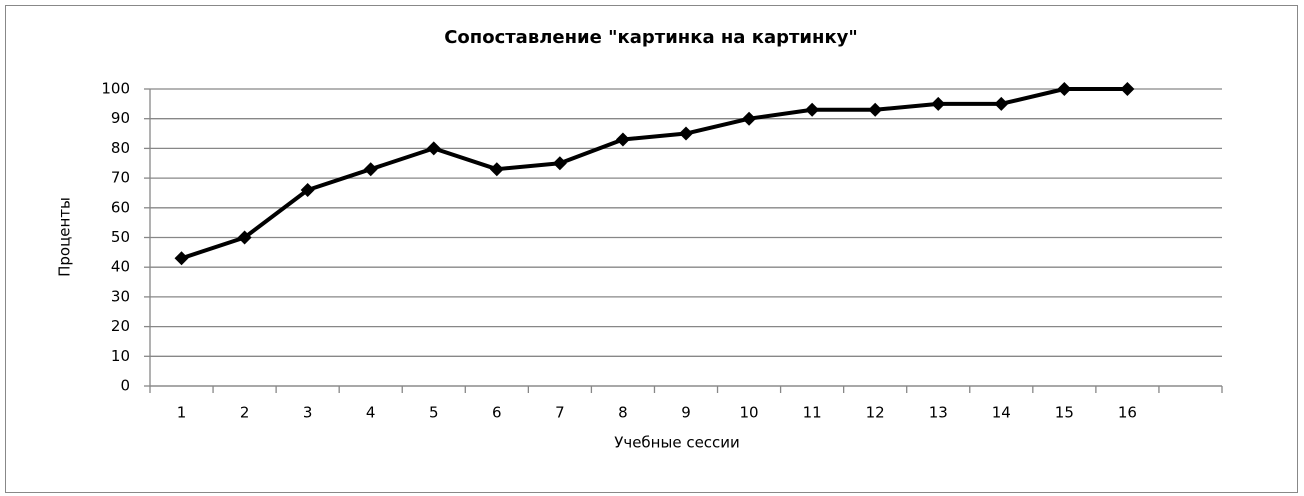 The height and width of the screenshot is (496, 1304). What do you see at coordinates (120, 207) in the screenshot?
I see `y-tick-label: 60` at bounding box center [120, 207].